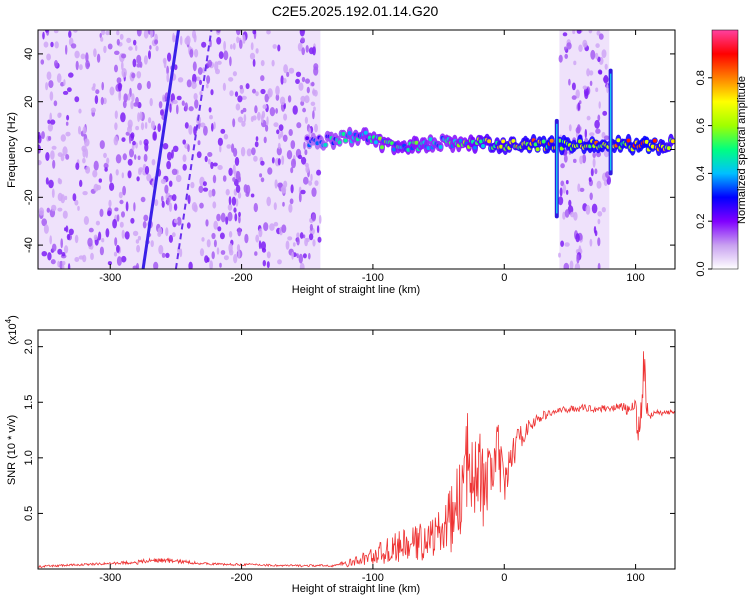  What do you see at coordinates (373, 578) in the screenshot?
I see `x-tick-label: -100` at bounding box center [373, 578].